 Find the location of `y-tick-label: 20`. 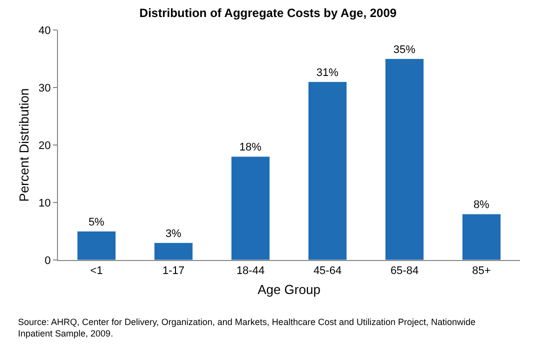

y-tick-label: 20 is located at coordinates (44, 146).